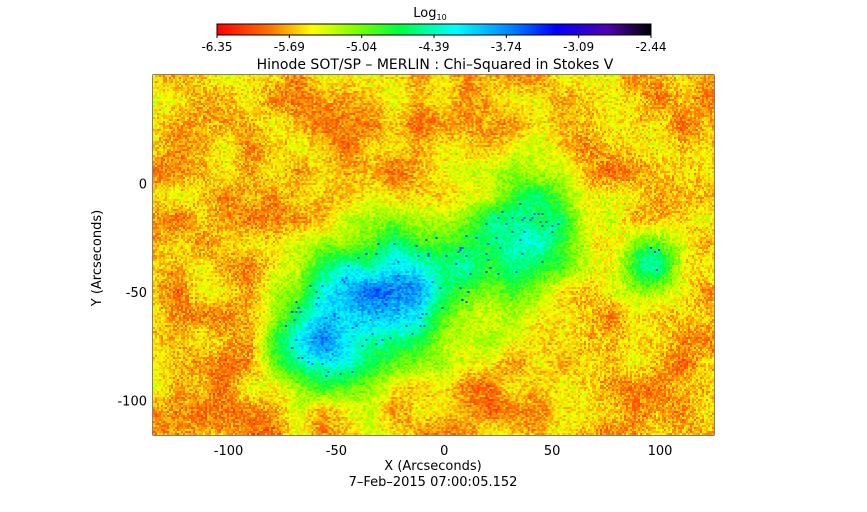 The width and height of the screenshot is (867, 512). What do you see at coordinates (552, 451) in the screenshot?
I see `x-tick-label: 50` at bounding box center [552, 451].